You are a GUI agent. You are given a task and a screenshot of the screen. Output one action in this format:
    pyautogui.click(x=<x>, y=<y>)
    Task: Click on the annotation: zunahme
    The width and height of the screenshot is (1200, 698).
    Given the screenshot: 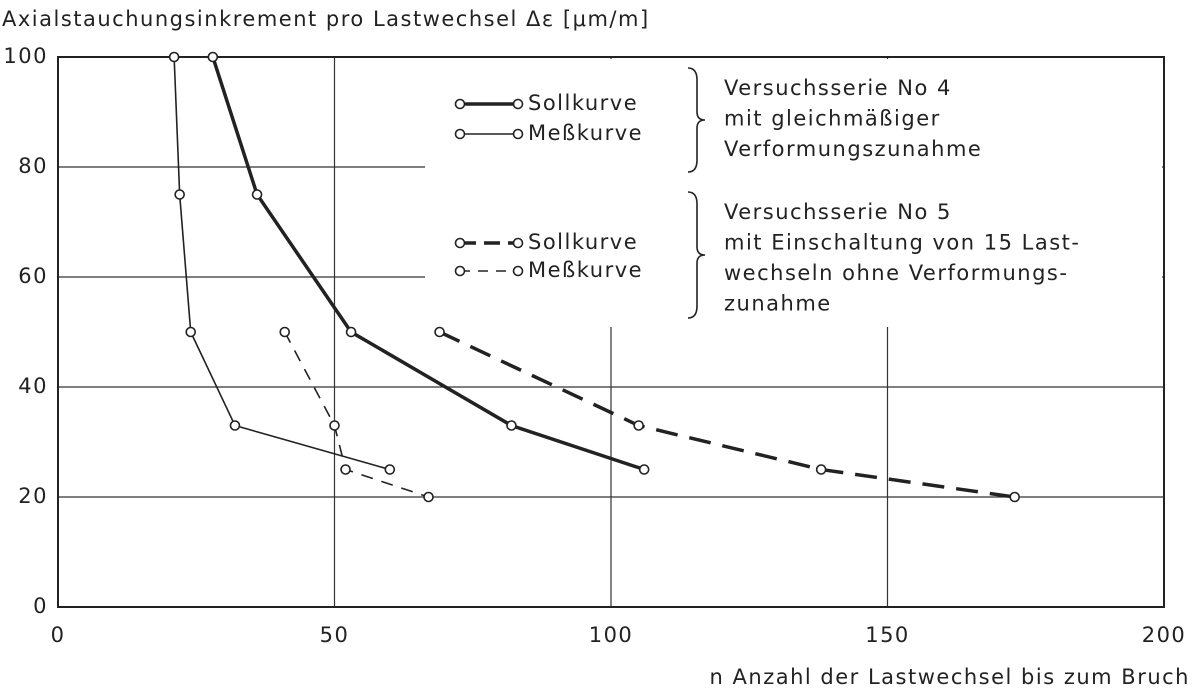 What is the action you would take?
    pyautogui.click(x=778, y=304)
    